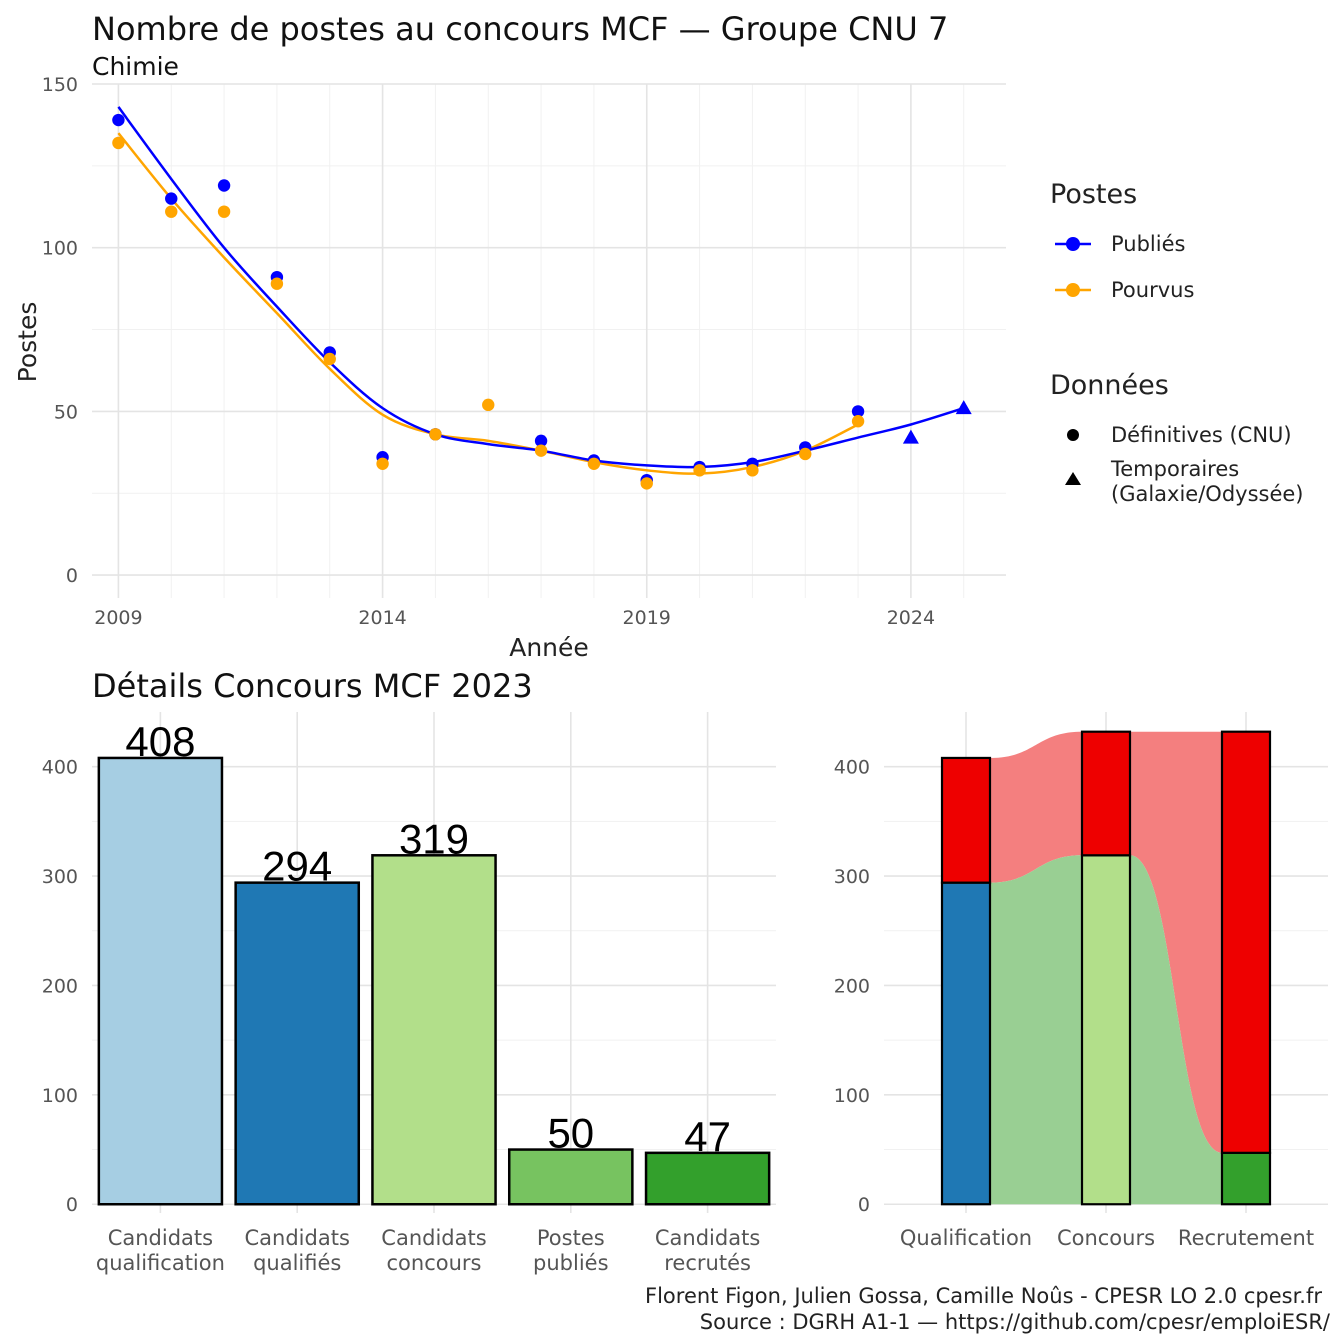  I want to click on legend-label-temporaires: Temporaires, so click(1174, 469).